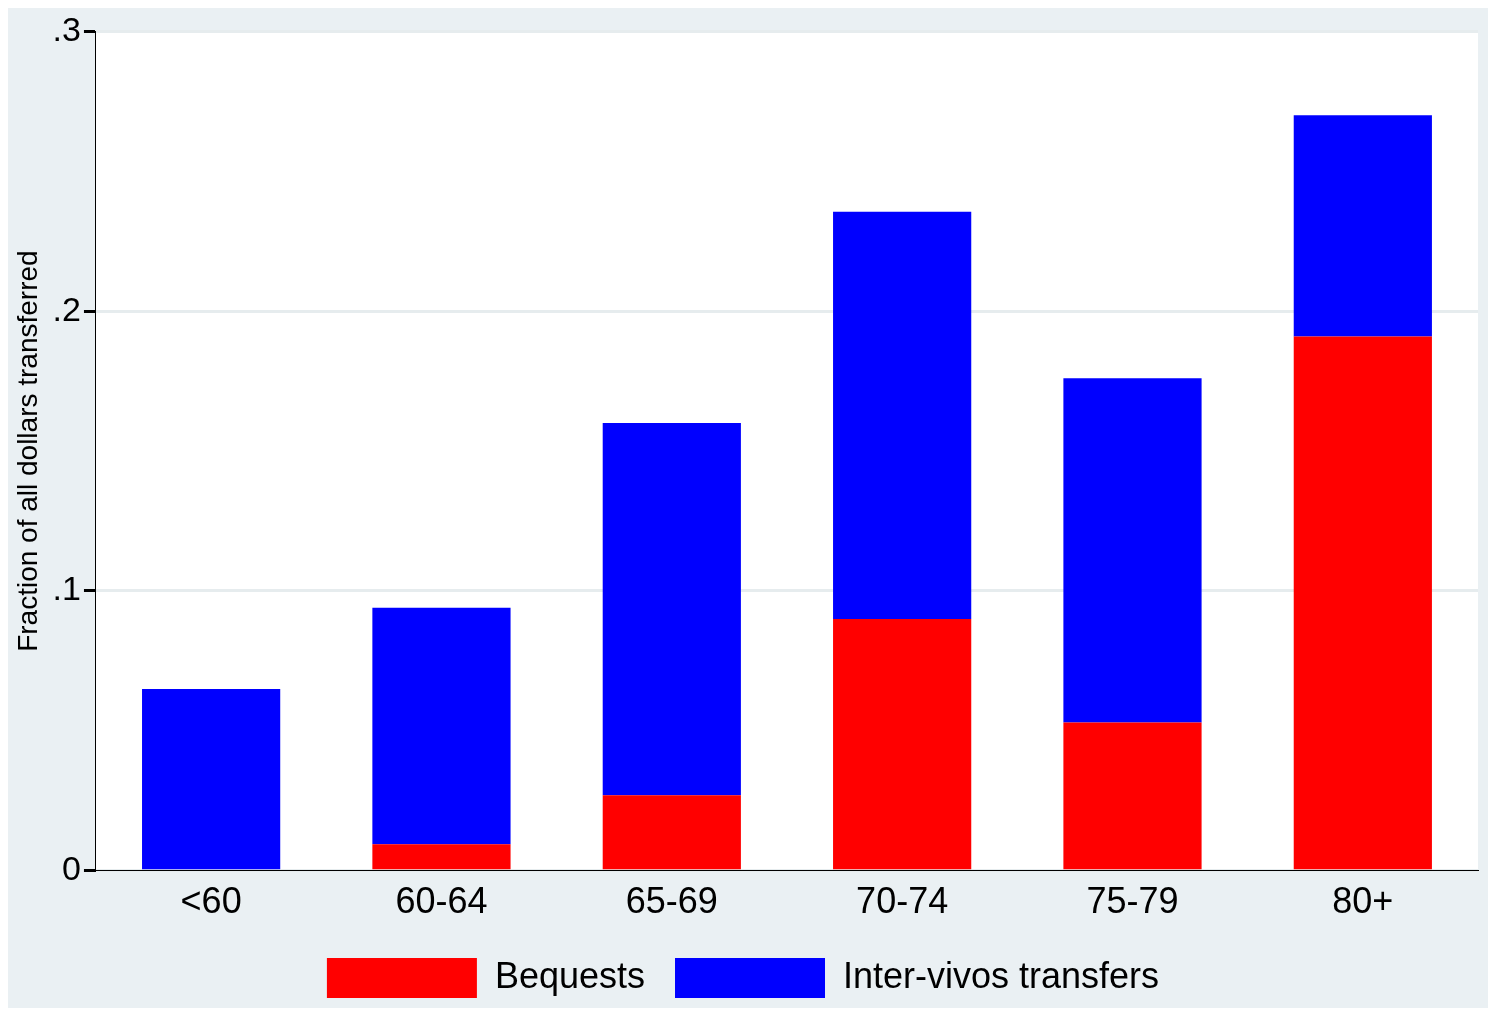  I want to click on y-tick-label: .3, so click(66, 28).